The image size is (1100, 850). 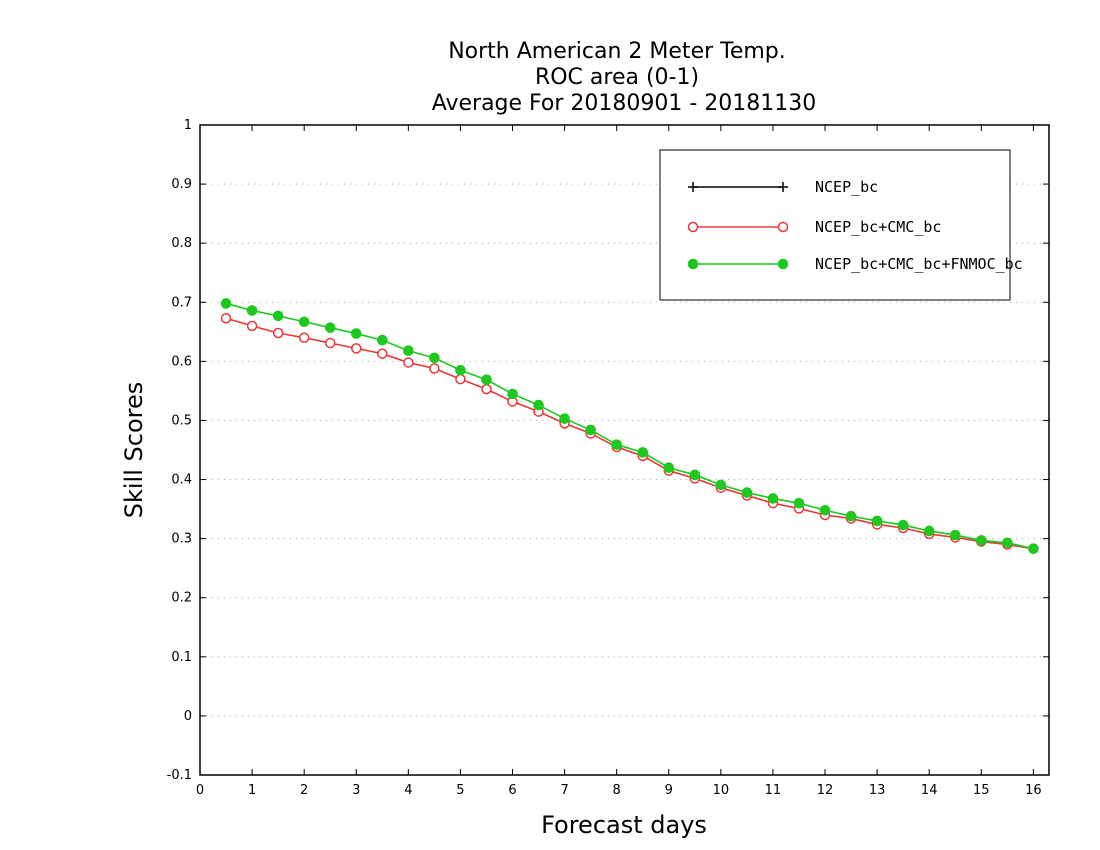 What do you see at coordinates (981, 790) in the screenshot?
I see `x-tick-label: 15` at bounding box center [981, 790].